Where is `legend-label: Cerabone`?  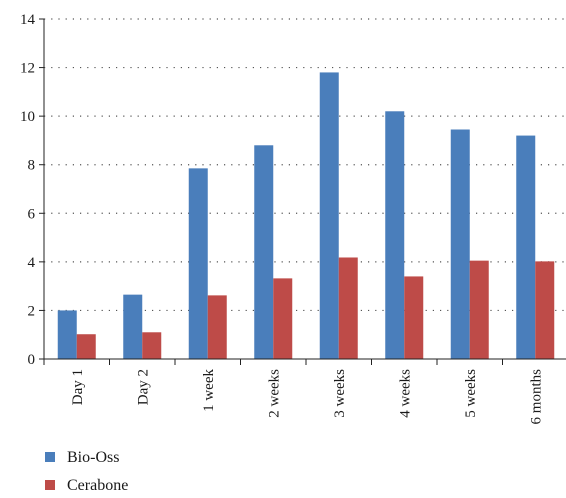
legend-label: Cerabone is located at coordinates (97, 485).